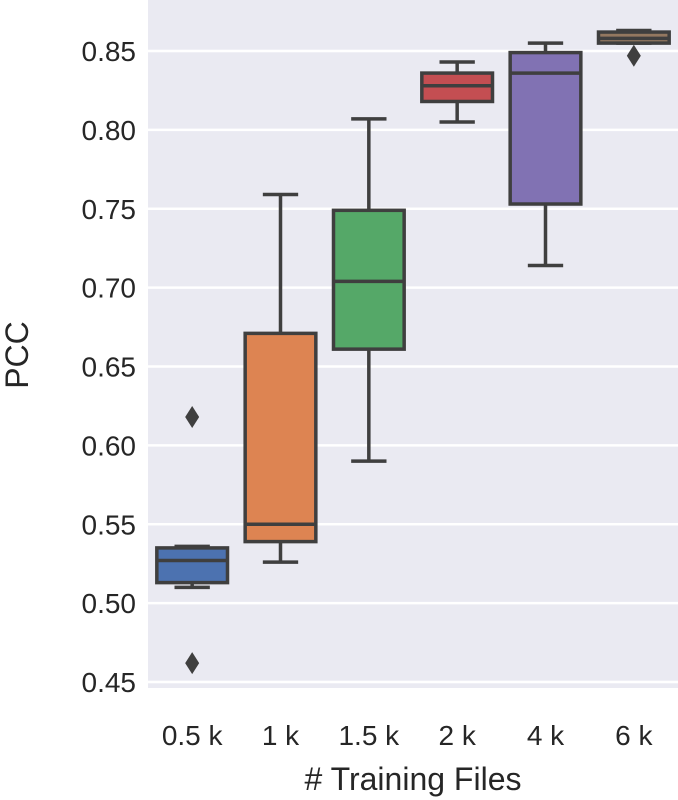 The height and width of the screenshot is (800, 678). What do you see at coordinates (109, 51) in the screenshot?
I see `y-tick-label: 0.85` at bounding box center [109, 51].